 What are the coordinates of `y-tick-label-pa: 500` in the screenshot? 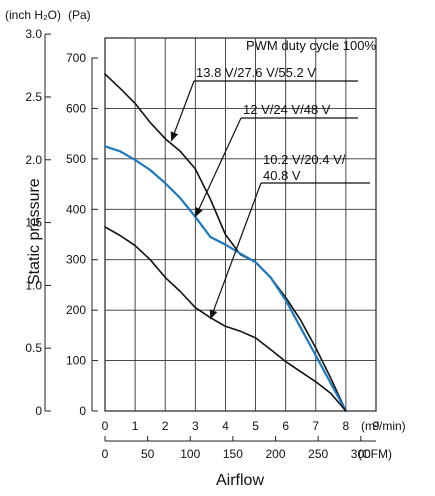 It's located at (76, 159).